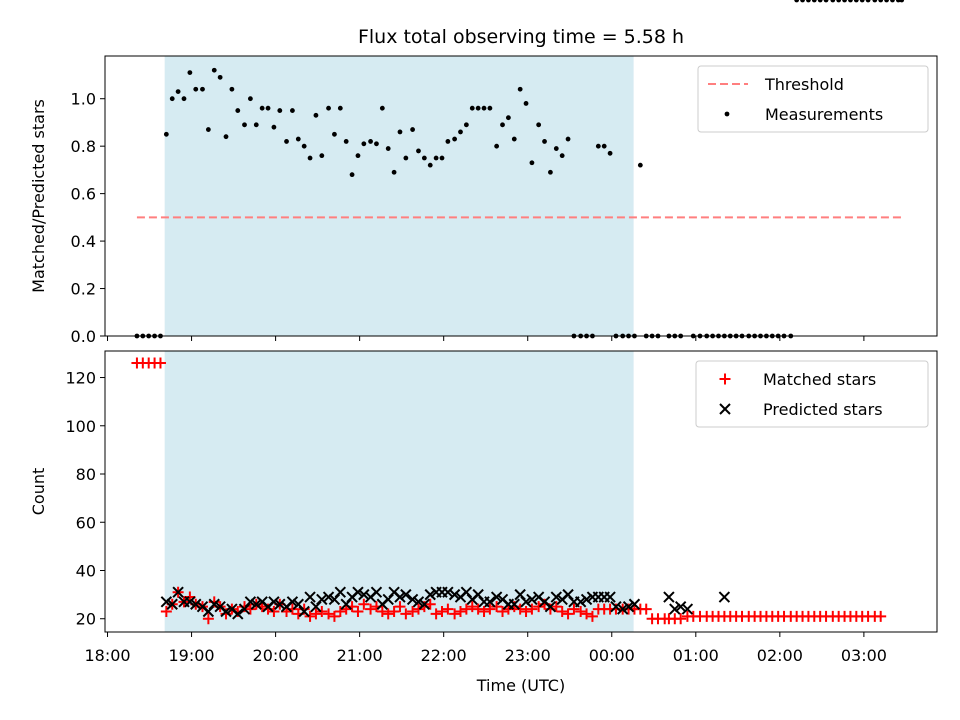  Describe the element at coordinates (38, 196) in the screenshot. I see `top-y-axis-label: Matched/Predicted stars` at that location.